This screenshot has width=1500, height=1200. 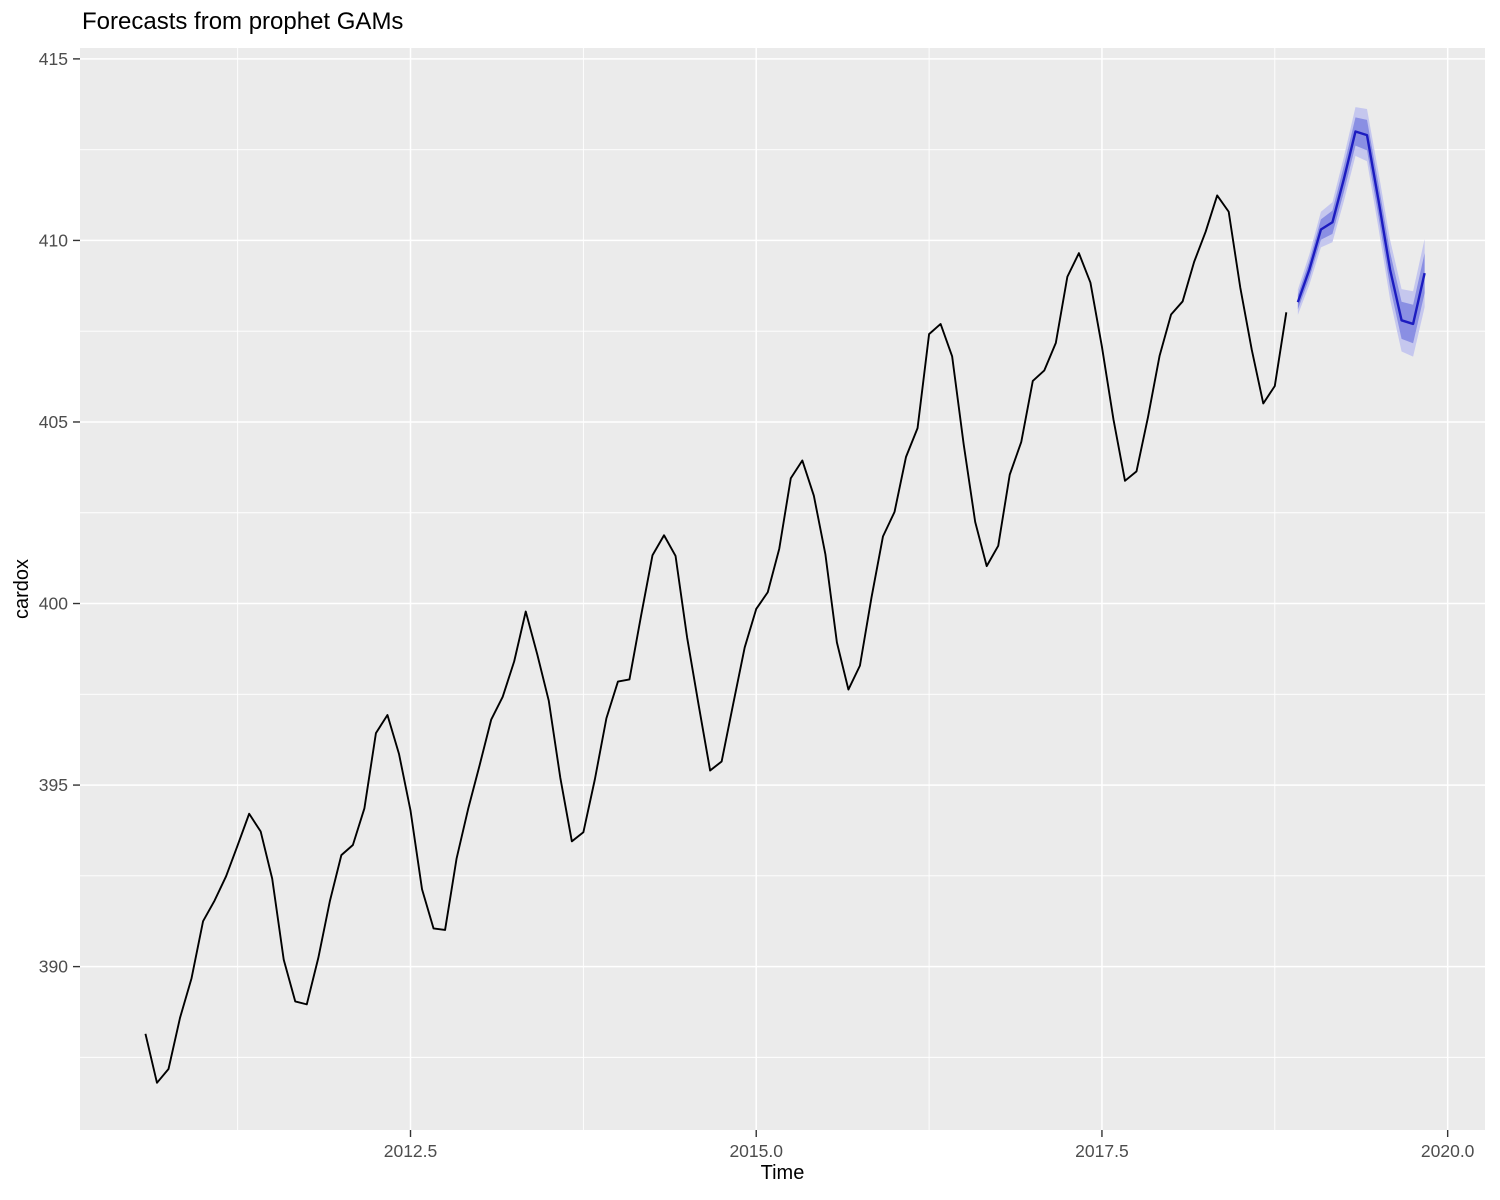 I want to click on y-tick-label: 390, so click(x=53, y=967).